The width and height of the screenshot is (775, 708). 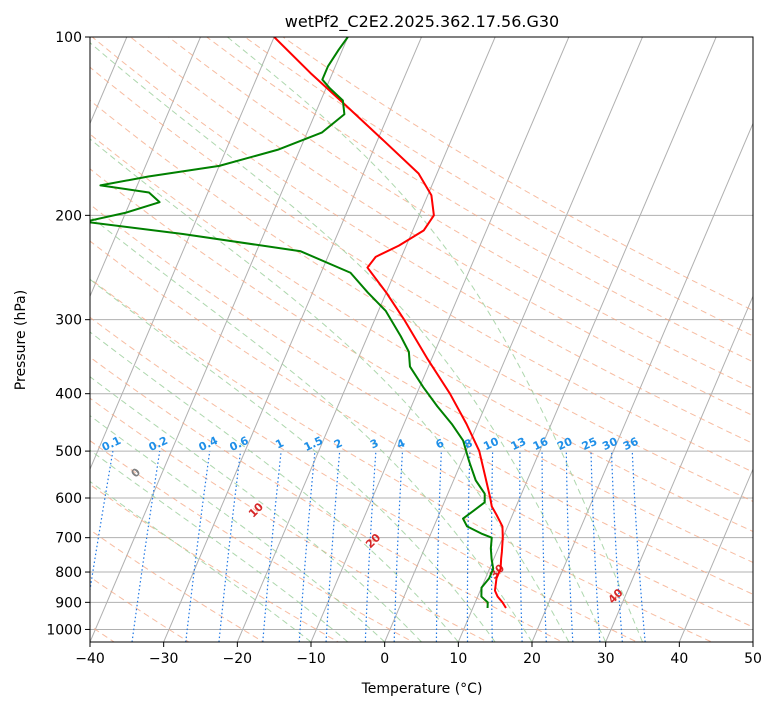 What do you see at coordinates (311, 659) in the screenshot?
I see `x-tick-label: −10` at bounding box center [311, 659].